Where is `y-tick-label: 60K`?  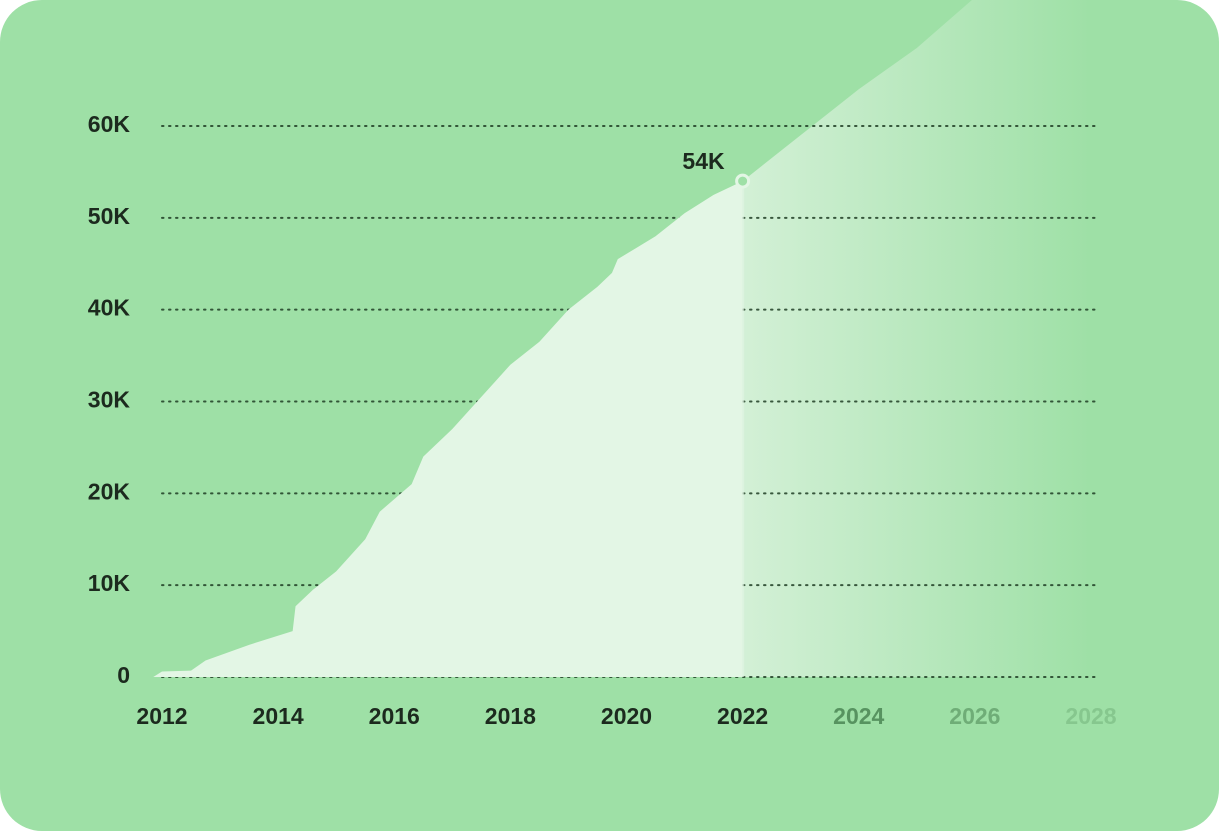 y-tick-label: 60K is located at coordinates (109, 124).